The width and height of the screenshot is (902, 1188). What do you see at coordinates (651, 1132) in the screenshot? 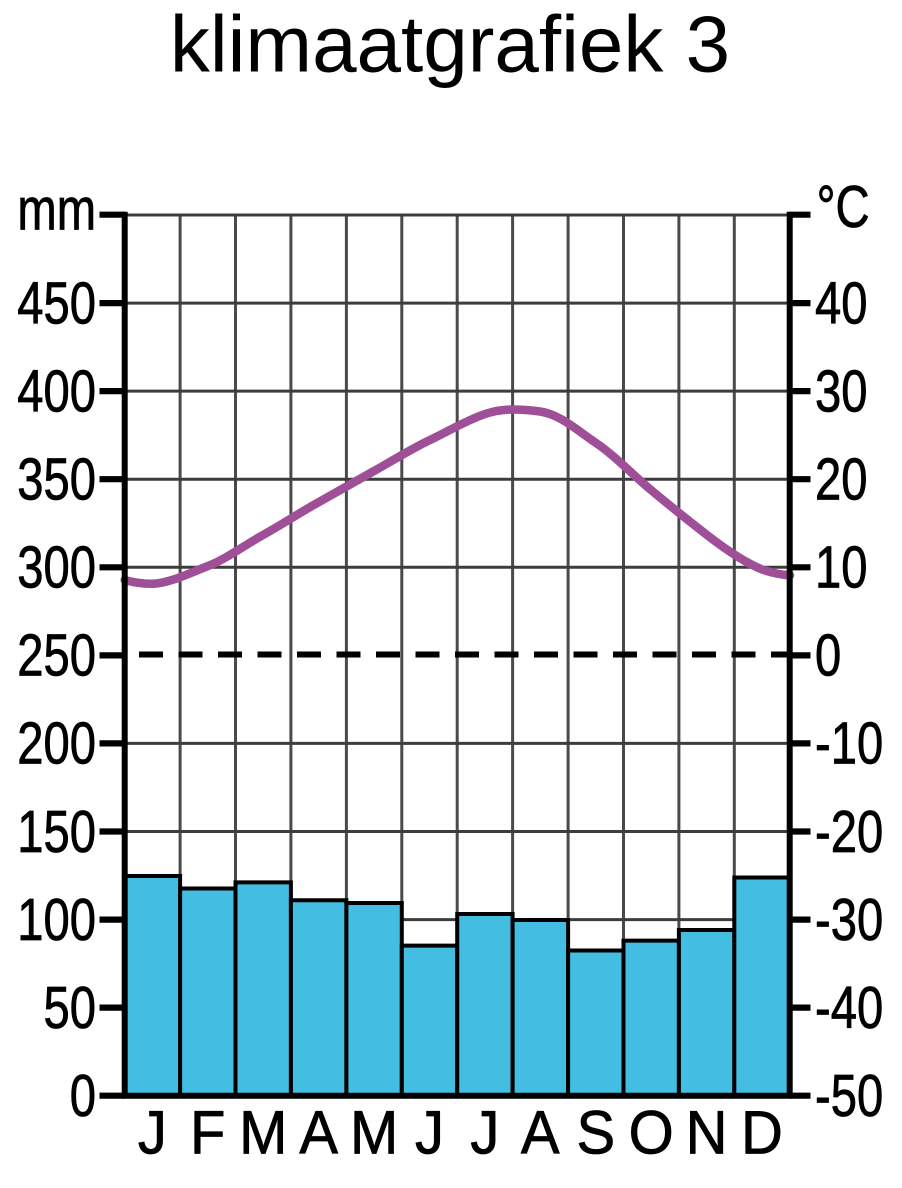
I see `svg-text: O` at bounding box center [651, 1132].